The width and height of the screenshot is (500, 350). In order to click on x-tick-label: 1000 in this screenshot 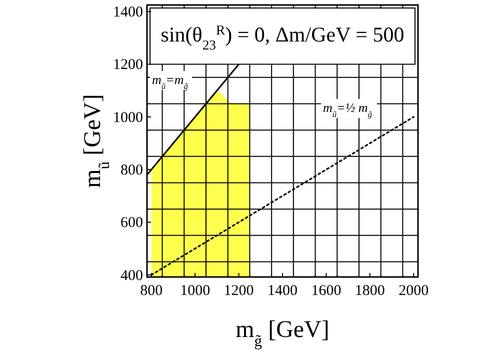, I will do `click(195, 291)`.